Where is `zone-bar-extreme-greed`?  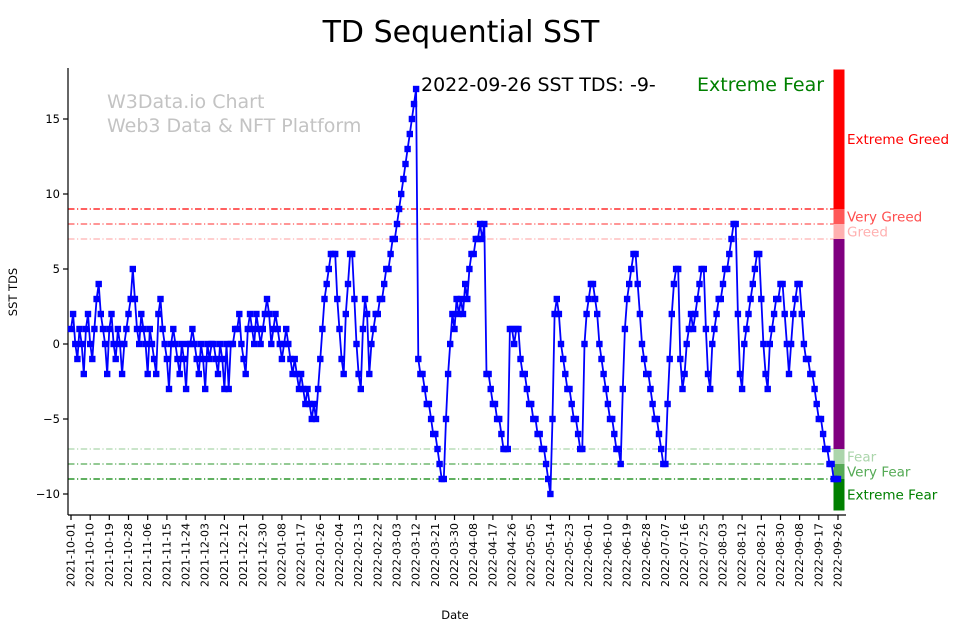
zone-bar-extreme-greed is located at coordinates (839, 139).